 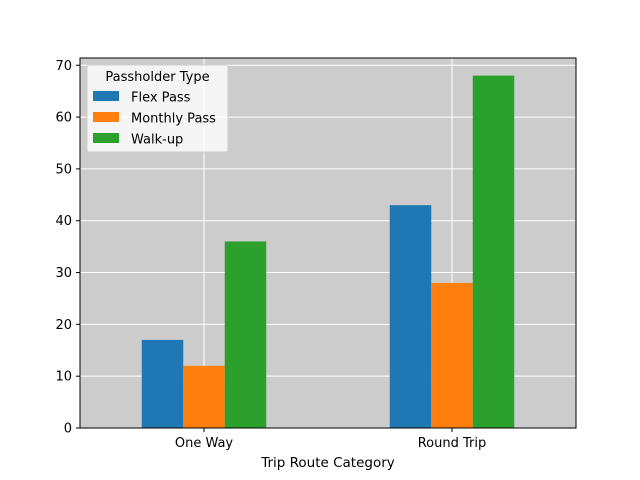 I want to click on bar-monthly-pass-one-way, so click(x=204, y=396).